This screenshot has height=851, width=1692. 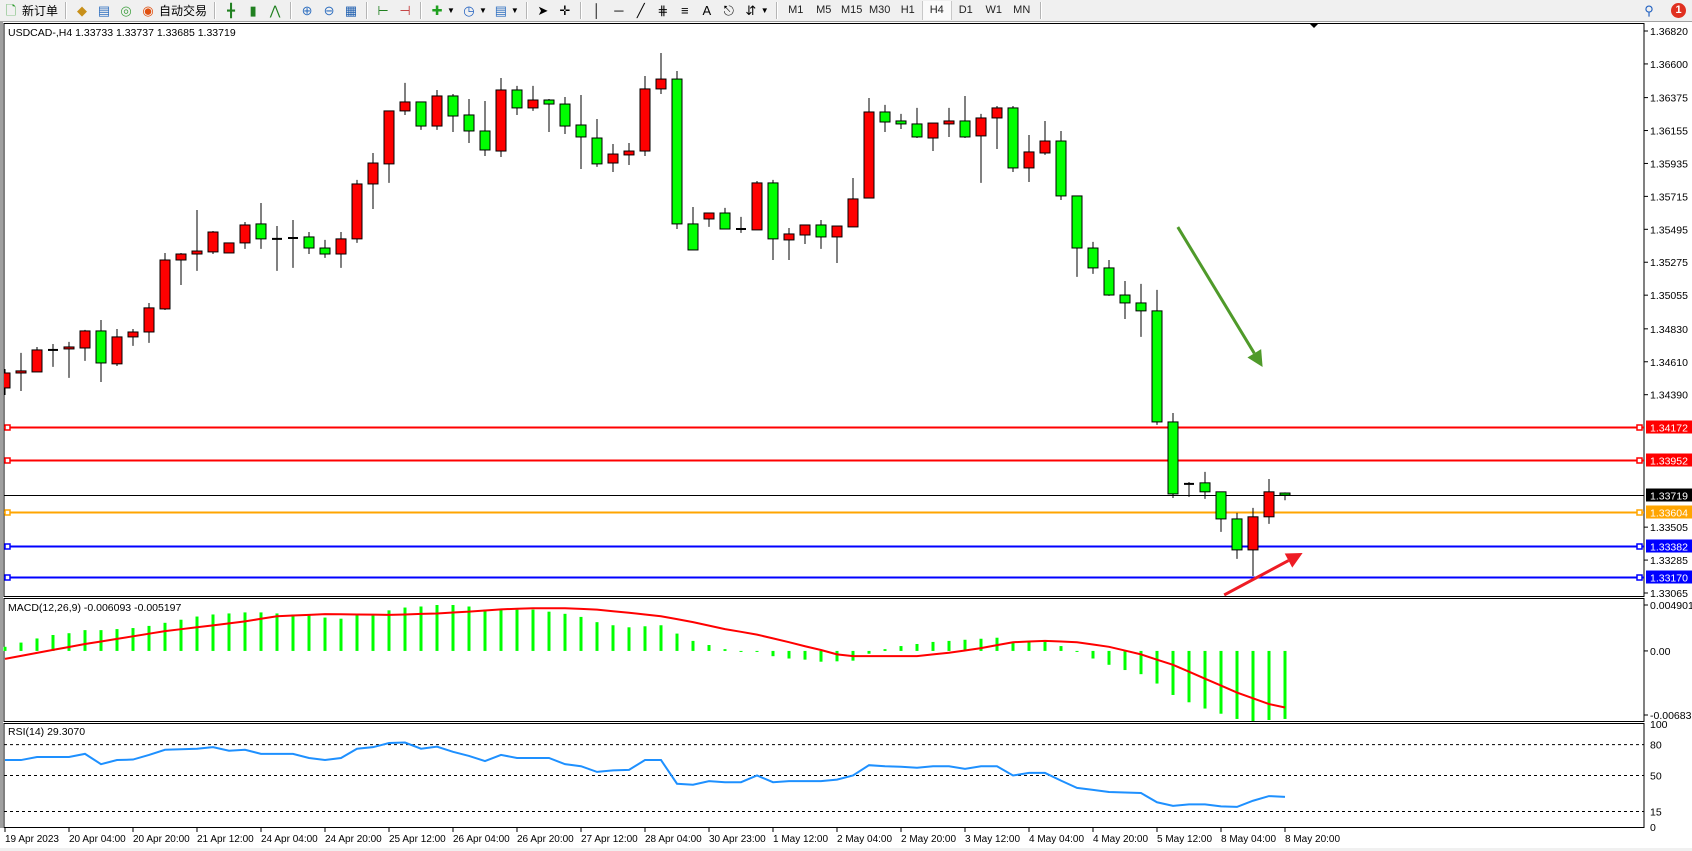 What do you see at coordinates (351, 10) in the screenshot?
I see `tile-windows-button: ▦` at bounding box center [351, 10].